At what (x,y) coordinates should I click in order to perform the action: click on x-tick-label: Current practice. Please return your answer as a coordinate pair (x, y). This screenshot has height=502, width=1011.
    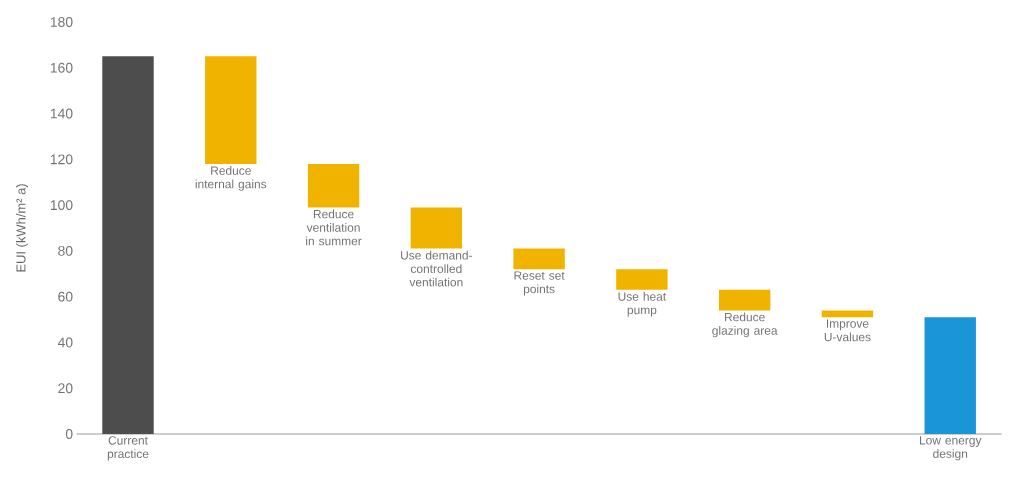
    Looking at the image, I should click on (128, 448).